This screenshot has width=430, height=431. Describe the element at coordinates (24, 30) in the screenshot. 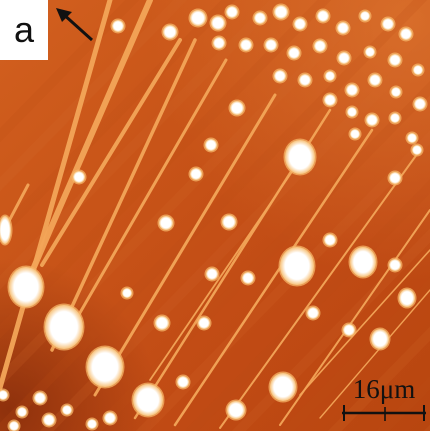

I see `panel-label: a` at that location.